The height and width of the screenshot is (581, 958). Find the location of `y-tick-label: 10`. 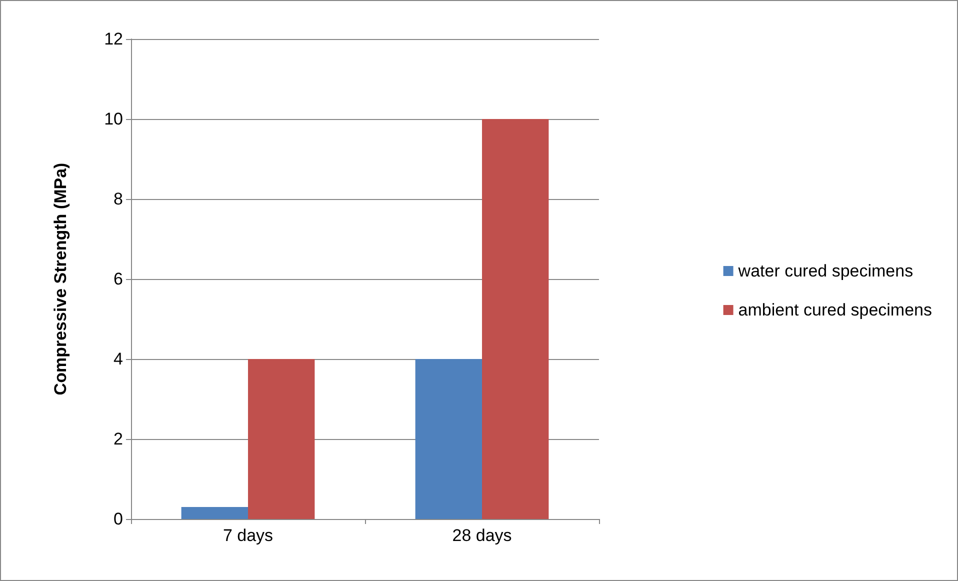

y-tick-label: 10 is located at coordinates (113, 119).